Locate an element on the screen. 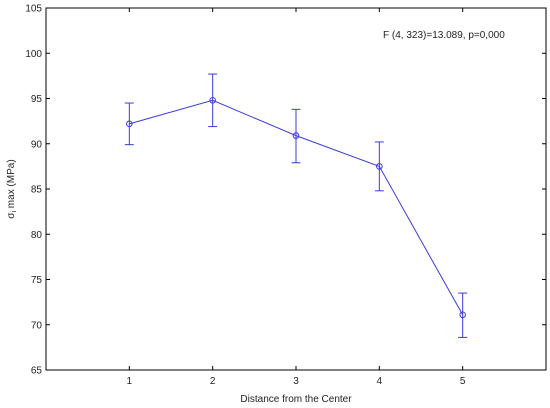 Image resolution: width=550 pixels, height=408 pixels. x-tick-label: 5 is located at coordinates (463, 381).